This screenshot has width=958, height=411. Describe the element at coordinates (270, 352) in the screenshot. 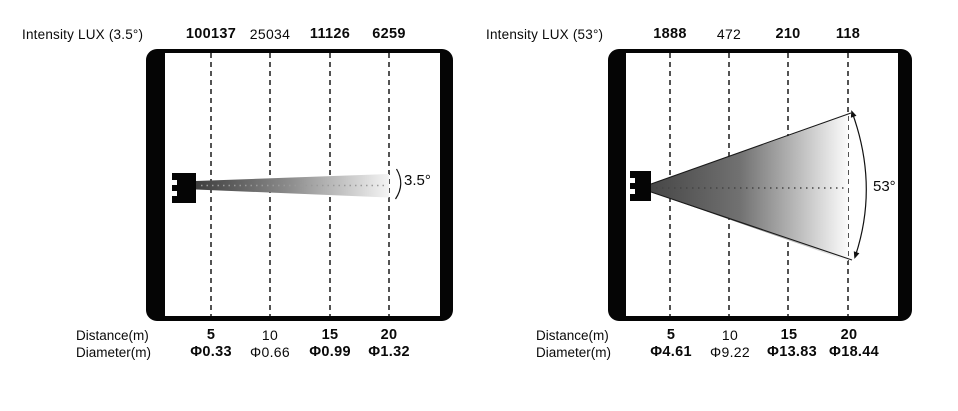

I see `diameter-value: Φ0.66` at that location.